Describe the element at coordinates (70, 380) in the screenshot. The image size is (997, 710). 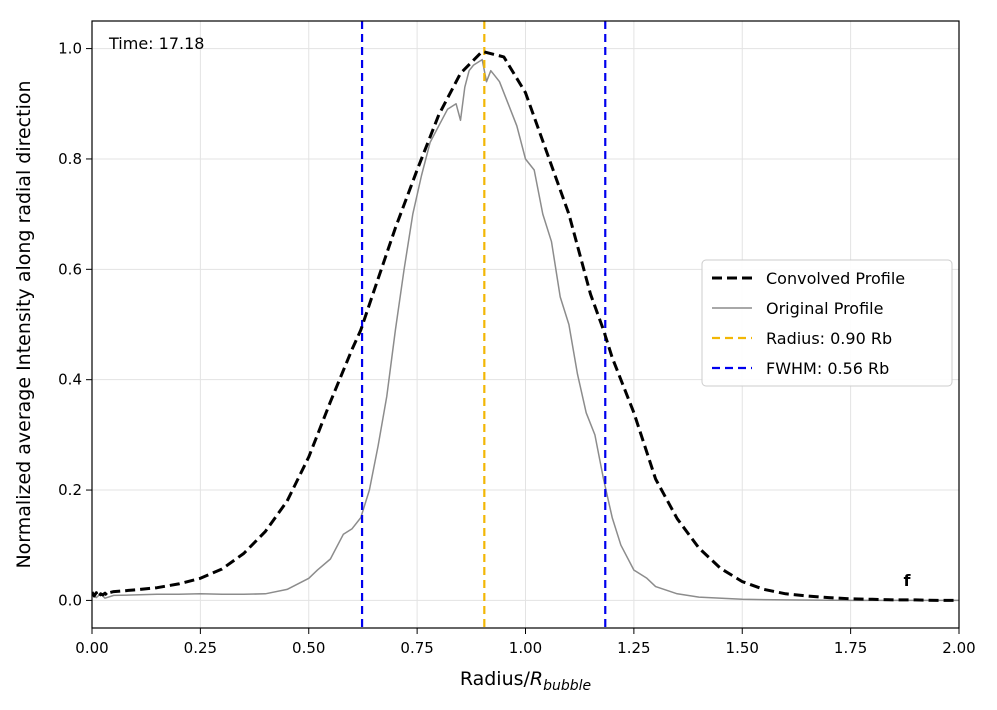
I see `y-tick-label: 0.4` at that location.